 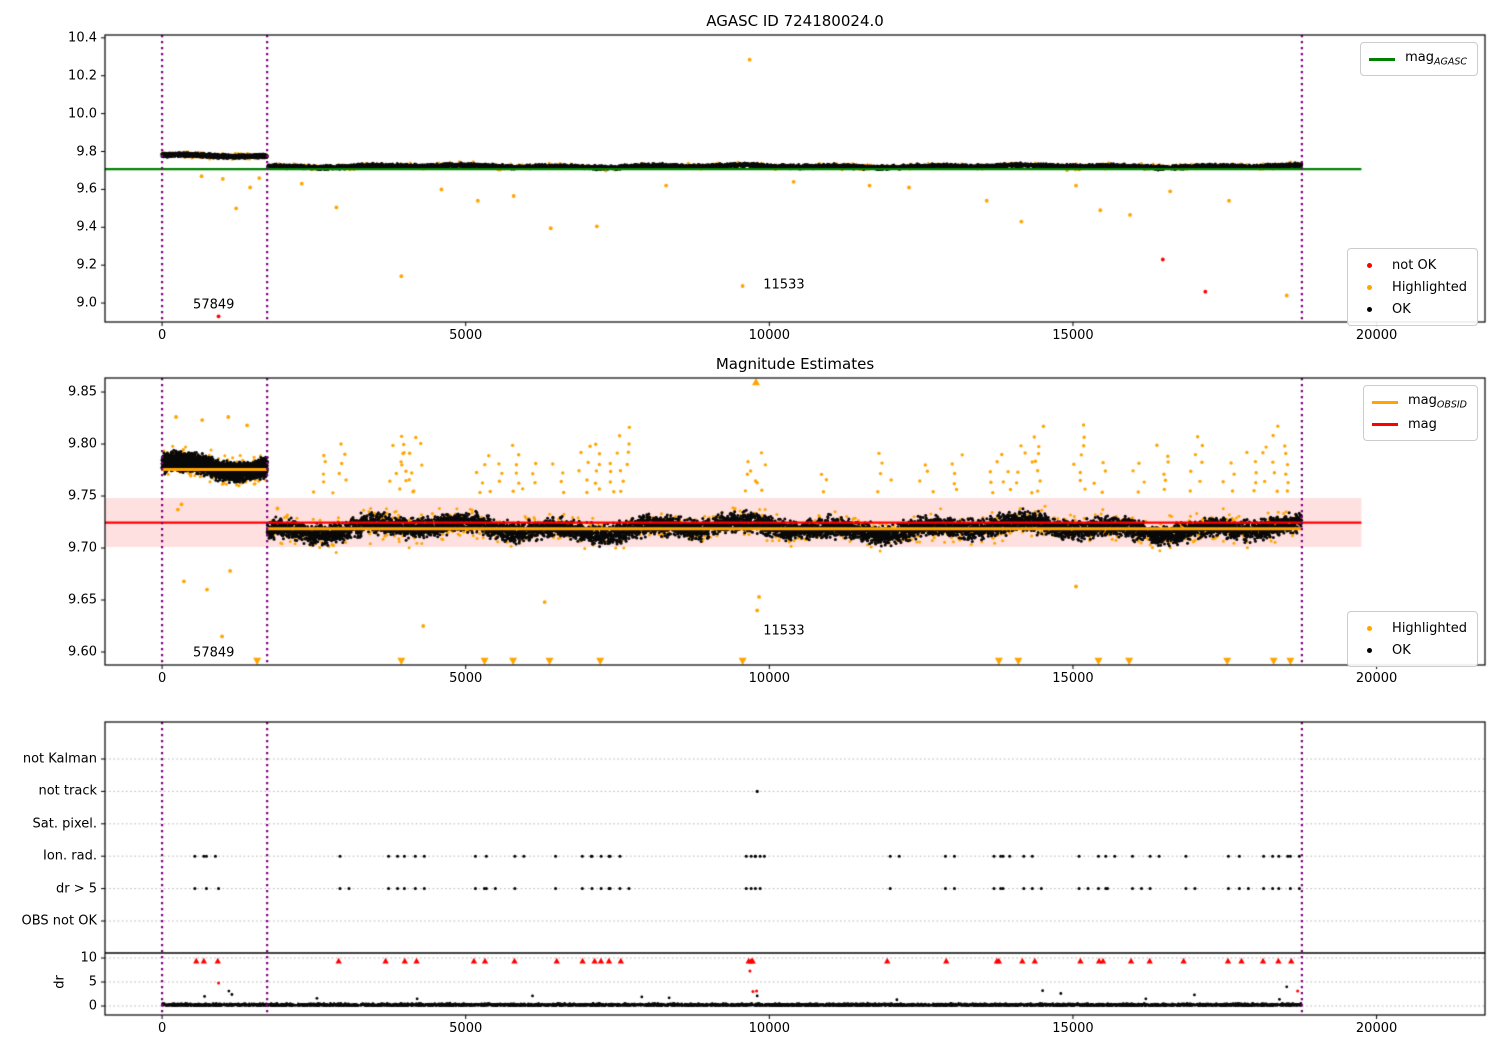 I want to click on legend-entry: magAGASC, so click(x=1418, y=59).